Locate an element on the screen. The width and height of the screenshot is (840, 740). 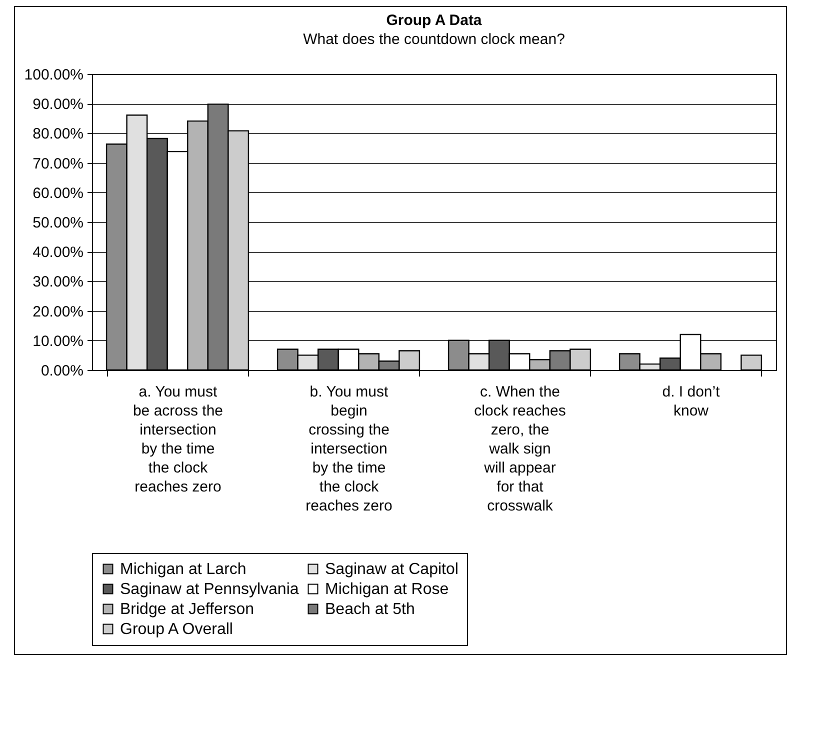
y-tick-label: 90.00% is located at coordinates (58, 105).